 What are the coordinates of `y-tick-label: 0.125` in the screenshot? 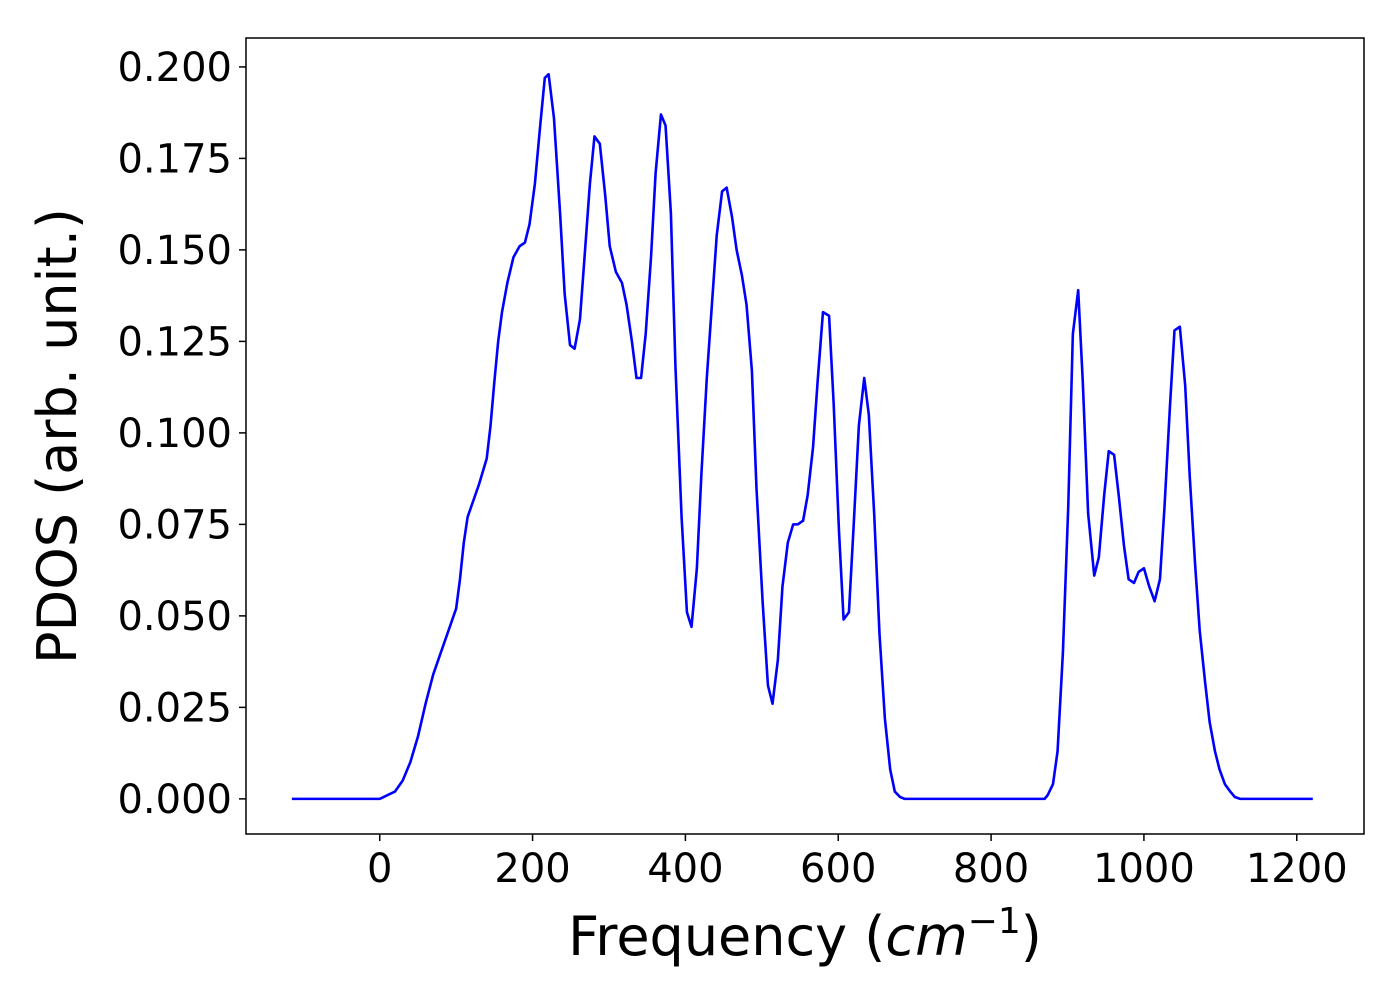 It's located at (174, 342).